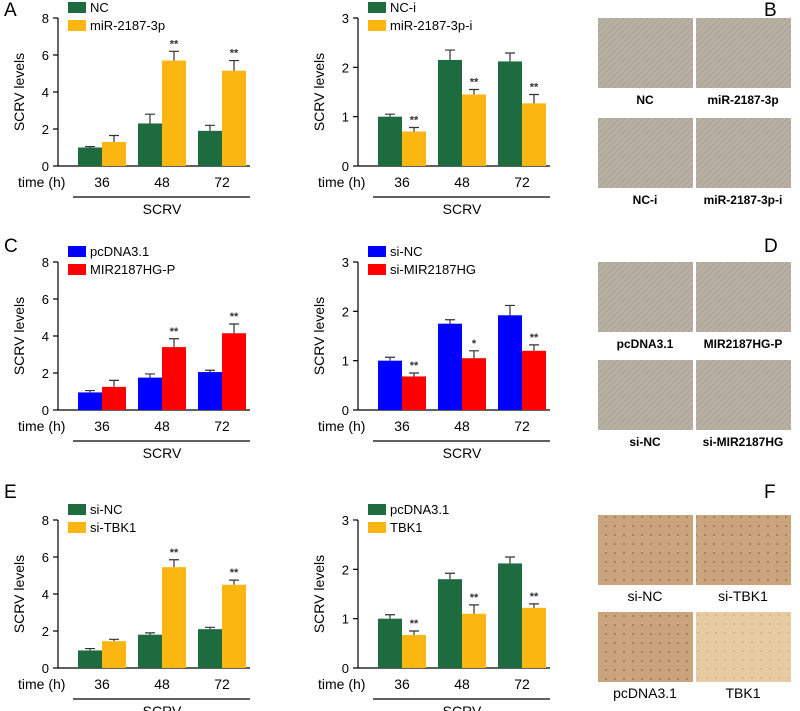  What do you see at coordinates (743, 344) in the screenshot?
I see `image-label: MIR2187HG-P` at bounding box center [743, 344].